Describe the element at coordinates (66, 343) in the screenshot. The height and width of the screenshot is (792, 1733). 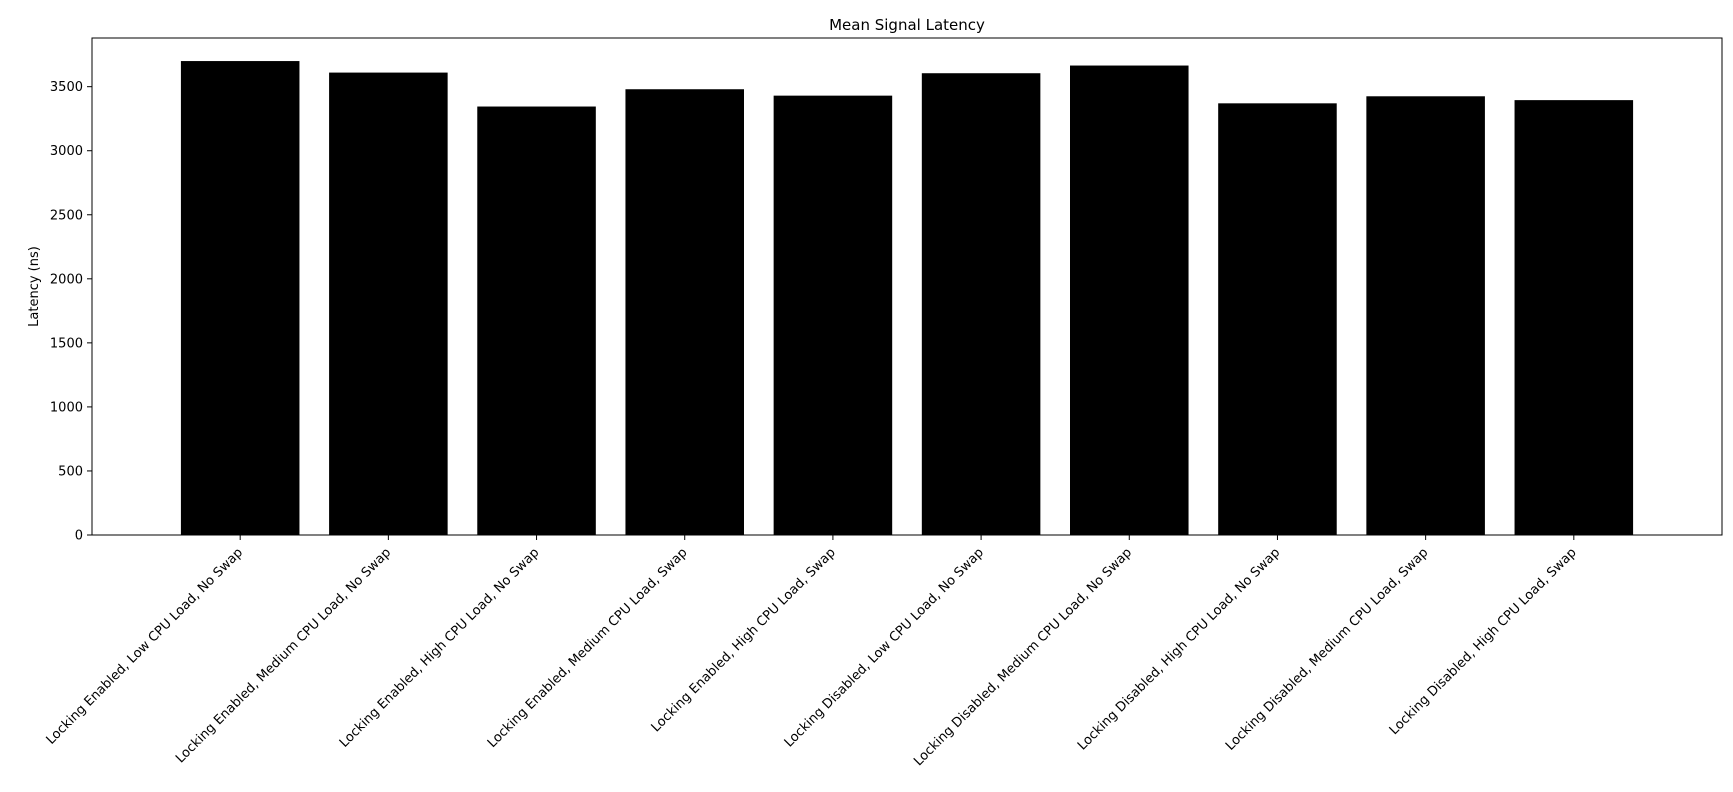
I see `y-tick-label: 1500` at that location.